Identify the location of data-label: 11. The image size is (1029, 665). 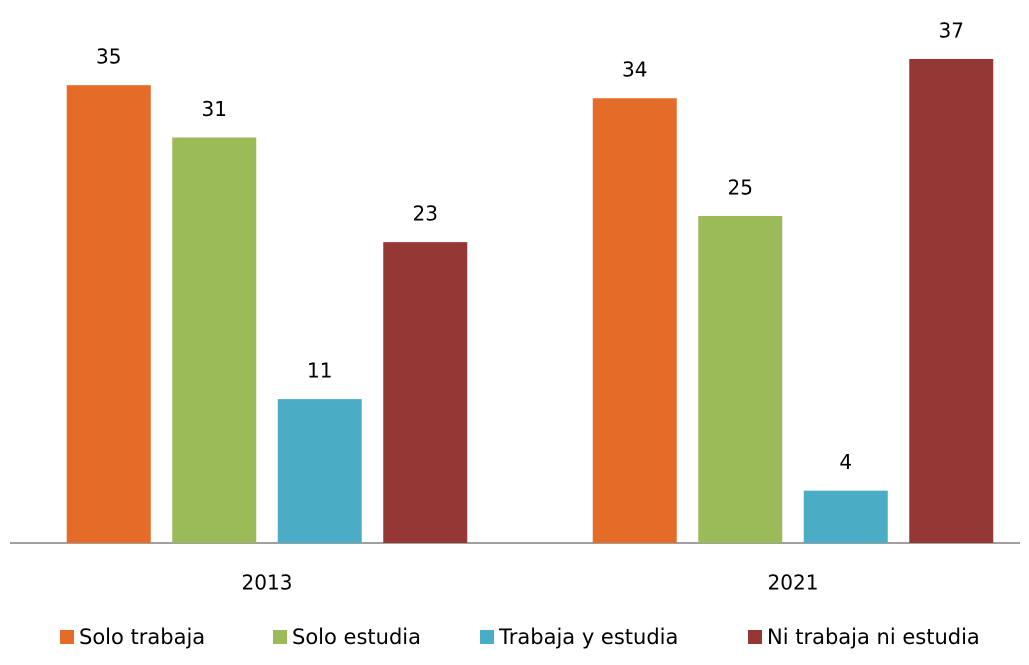
(319, 371).